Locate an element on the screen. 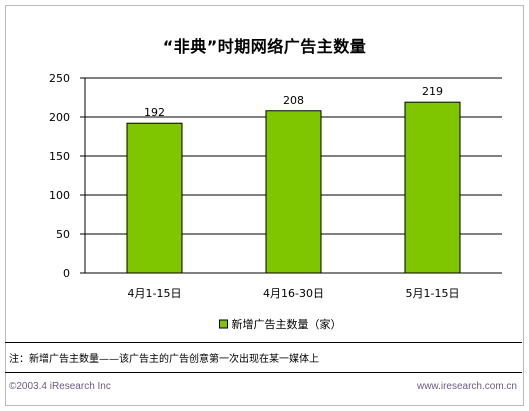  chart-title: “非典”时期网络广告主数量 is located at coordinates (264, 46).